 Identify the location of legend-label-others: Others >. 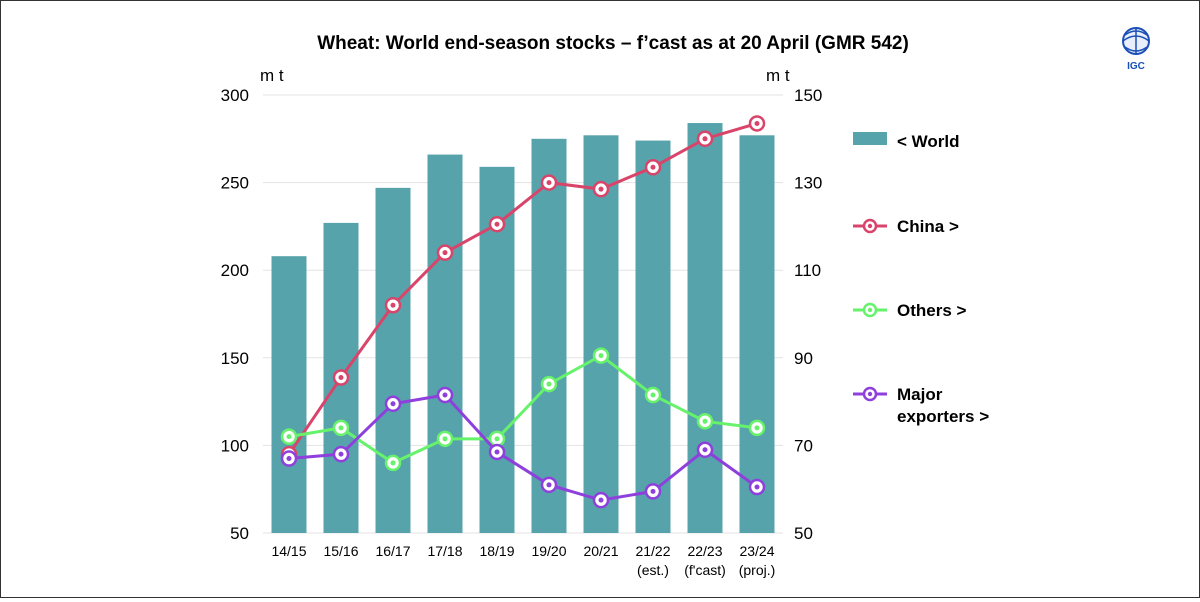
(932, 310).